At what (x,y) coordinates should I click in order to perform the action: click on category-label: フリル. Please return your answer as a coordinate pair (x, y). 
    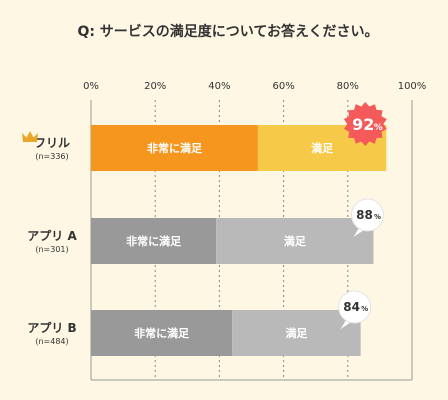
    Looking at the image, I should click on (52, 143).